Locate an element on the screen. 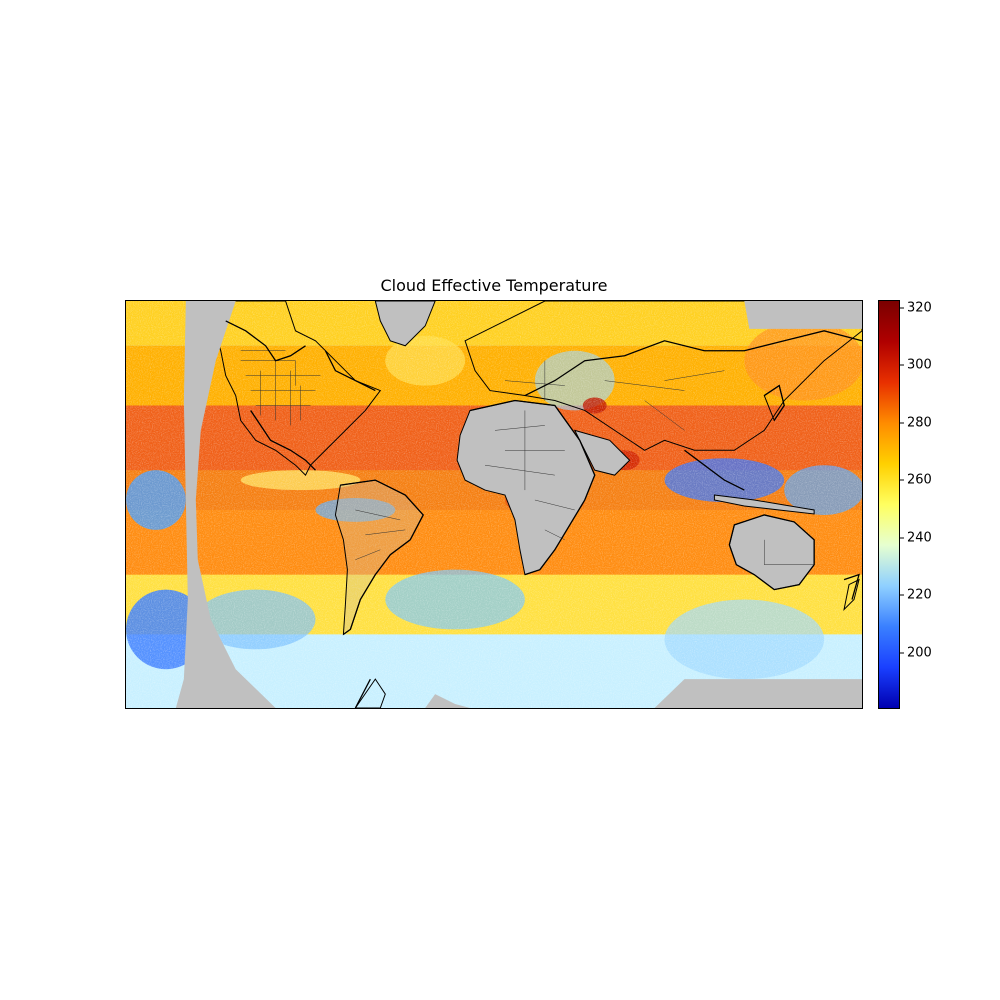 The width and height of the screenshot is (1000, 1000). colorbar-tick-label: 220 is located at coordinates (919, 595).